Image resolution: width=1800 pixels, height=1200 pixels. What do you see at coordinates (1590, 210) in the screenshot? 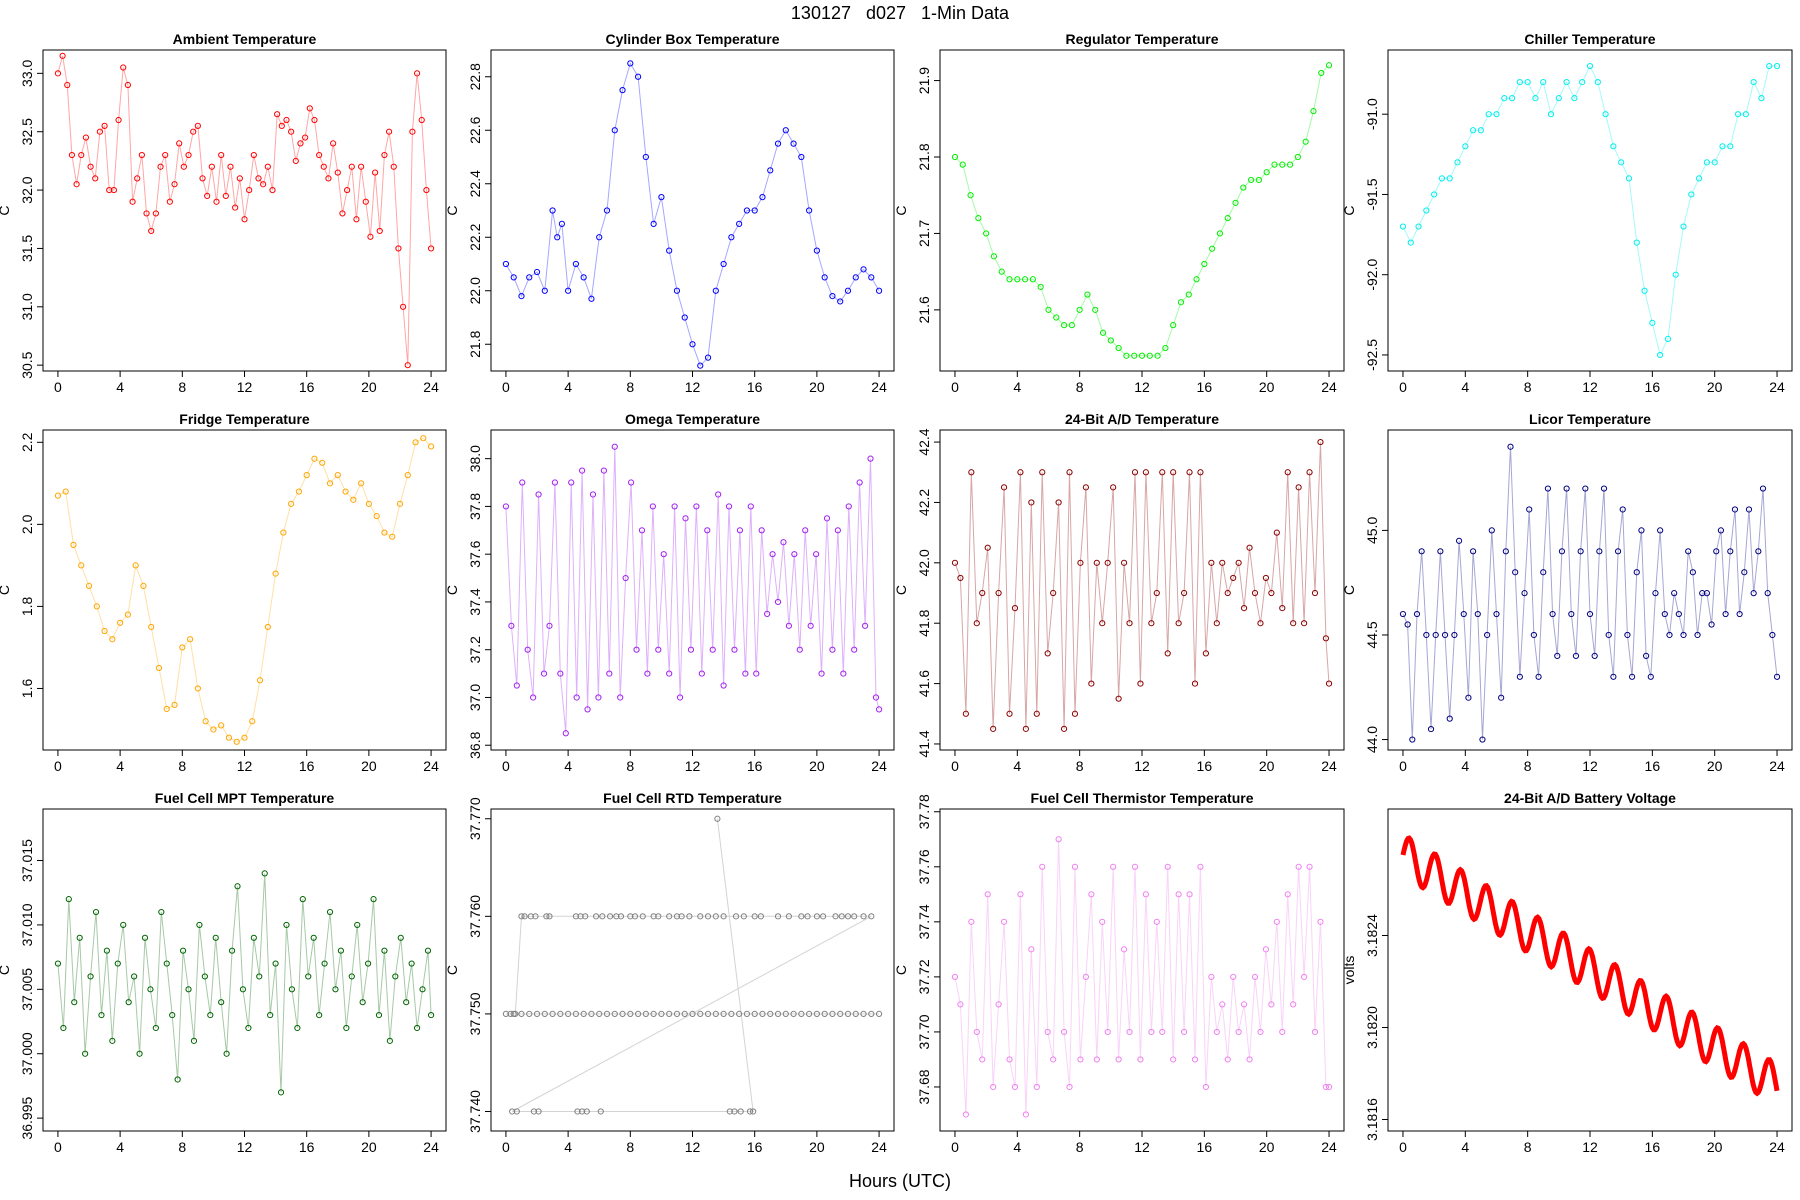
I see `plot-frame` at bounding box center [1590, 210].